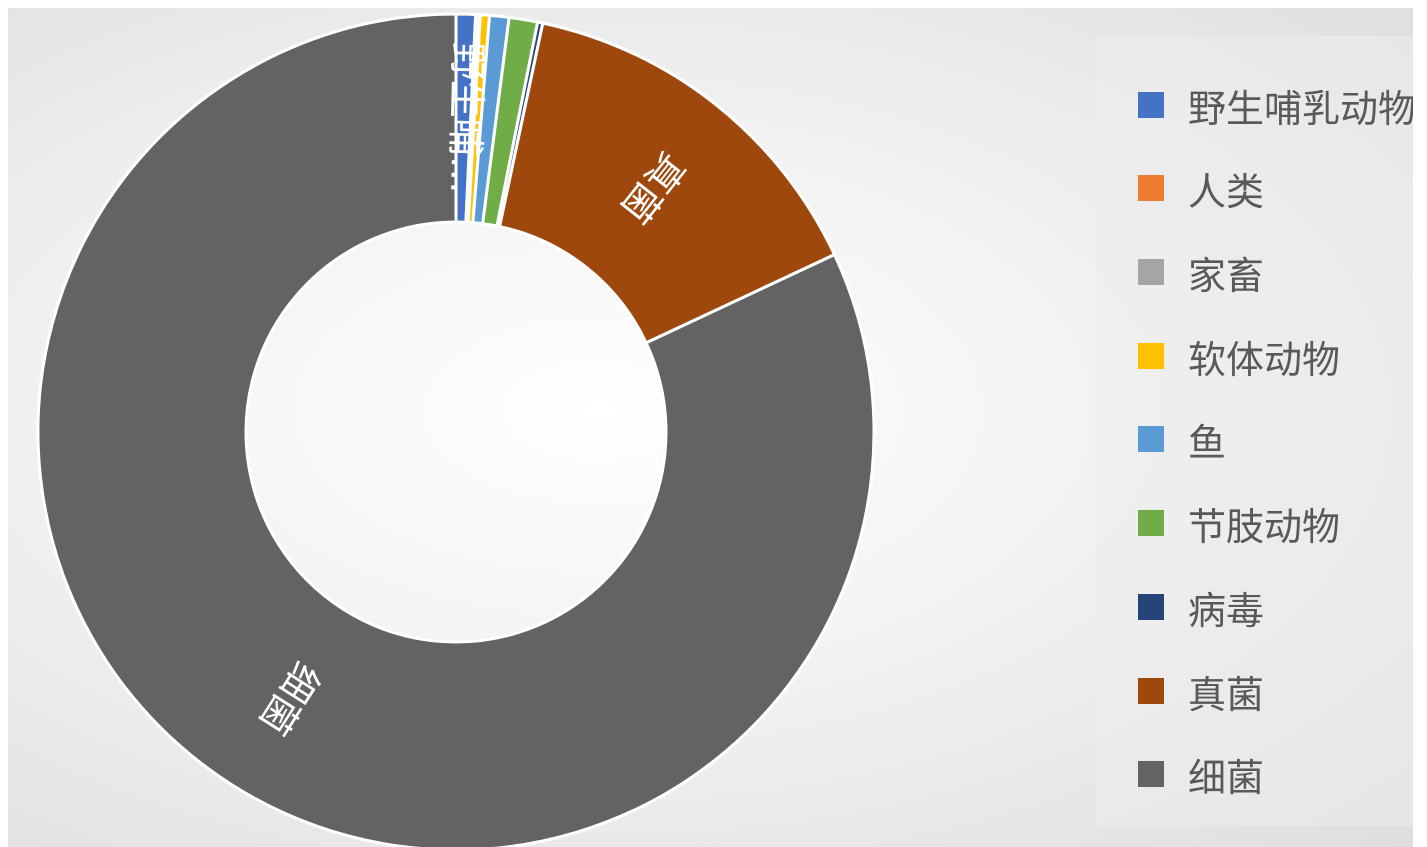  I want to click on legend-item-livestock: 家畜, so click(1201, 272).